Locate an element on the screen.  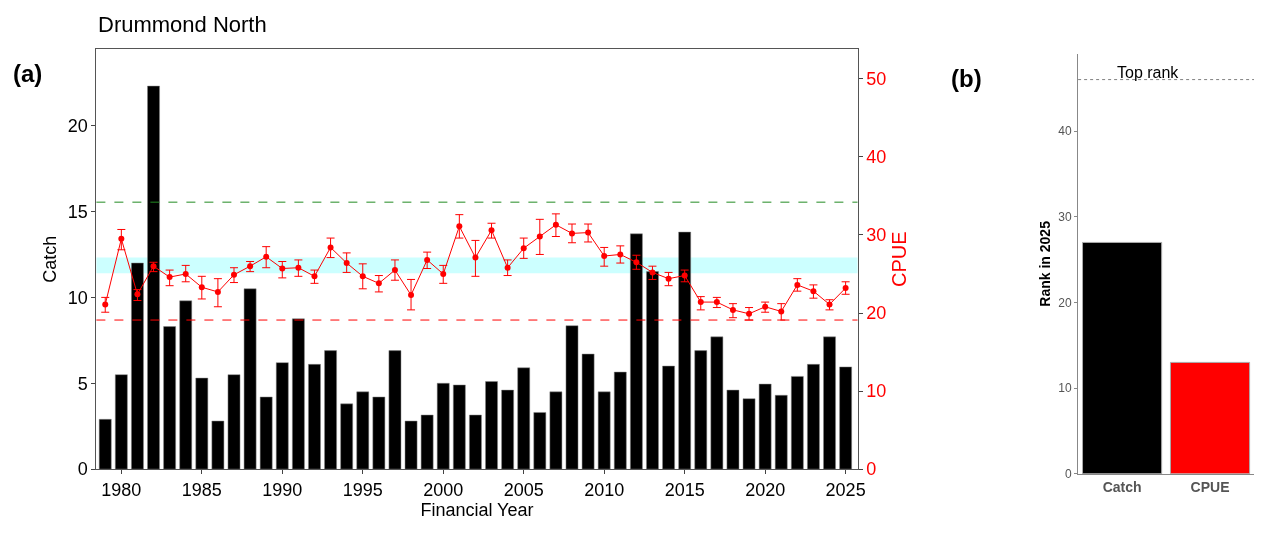
y2-tick-label: 50 is located at coordinates (876, 79).